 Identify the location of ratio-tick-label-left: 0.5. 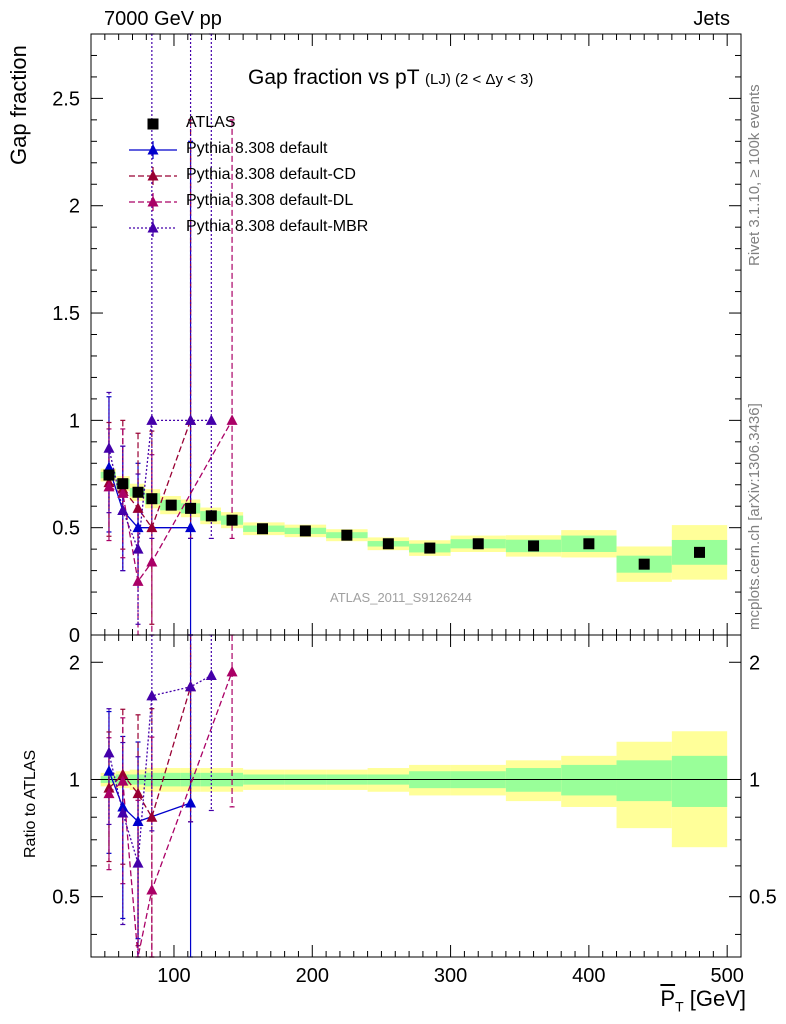
(66, 898).